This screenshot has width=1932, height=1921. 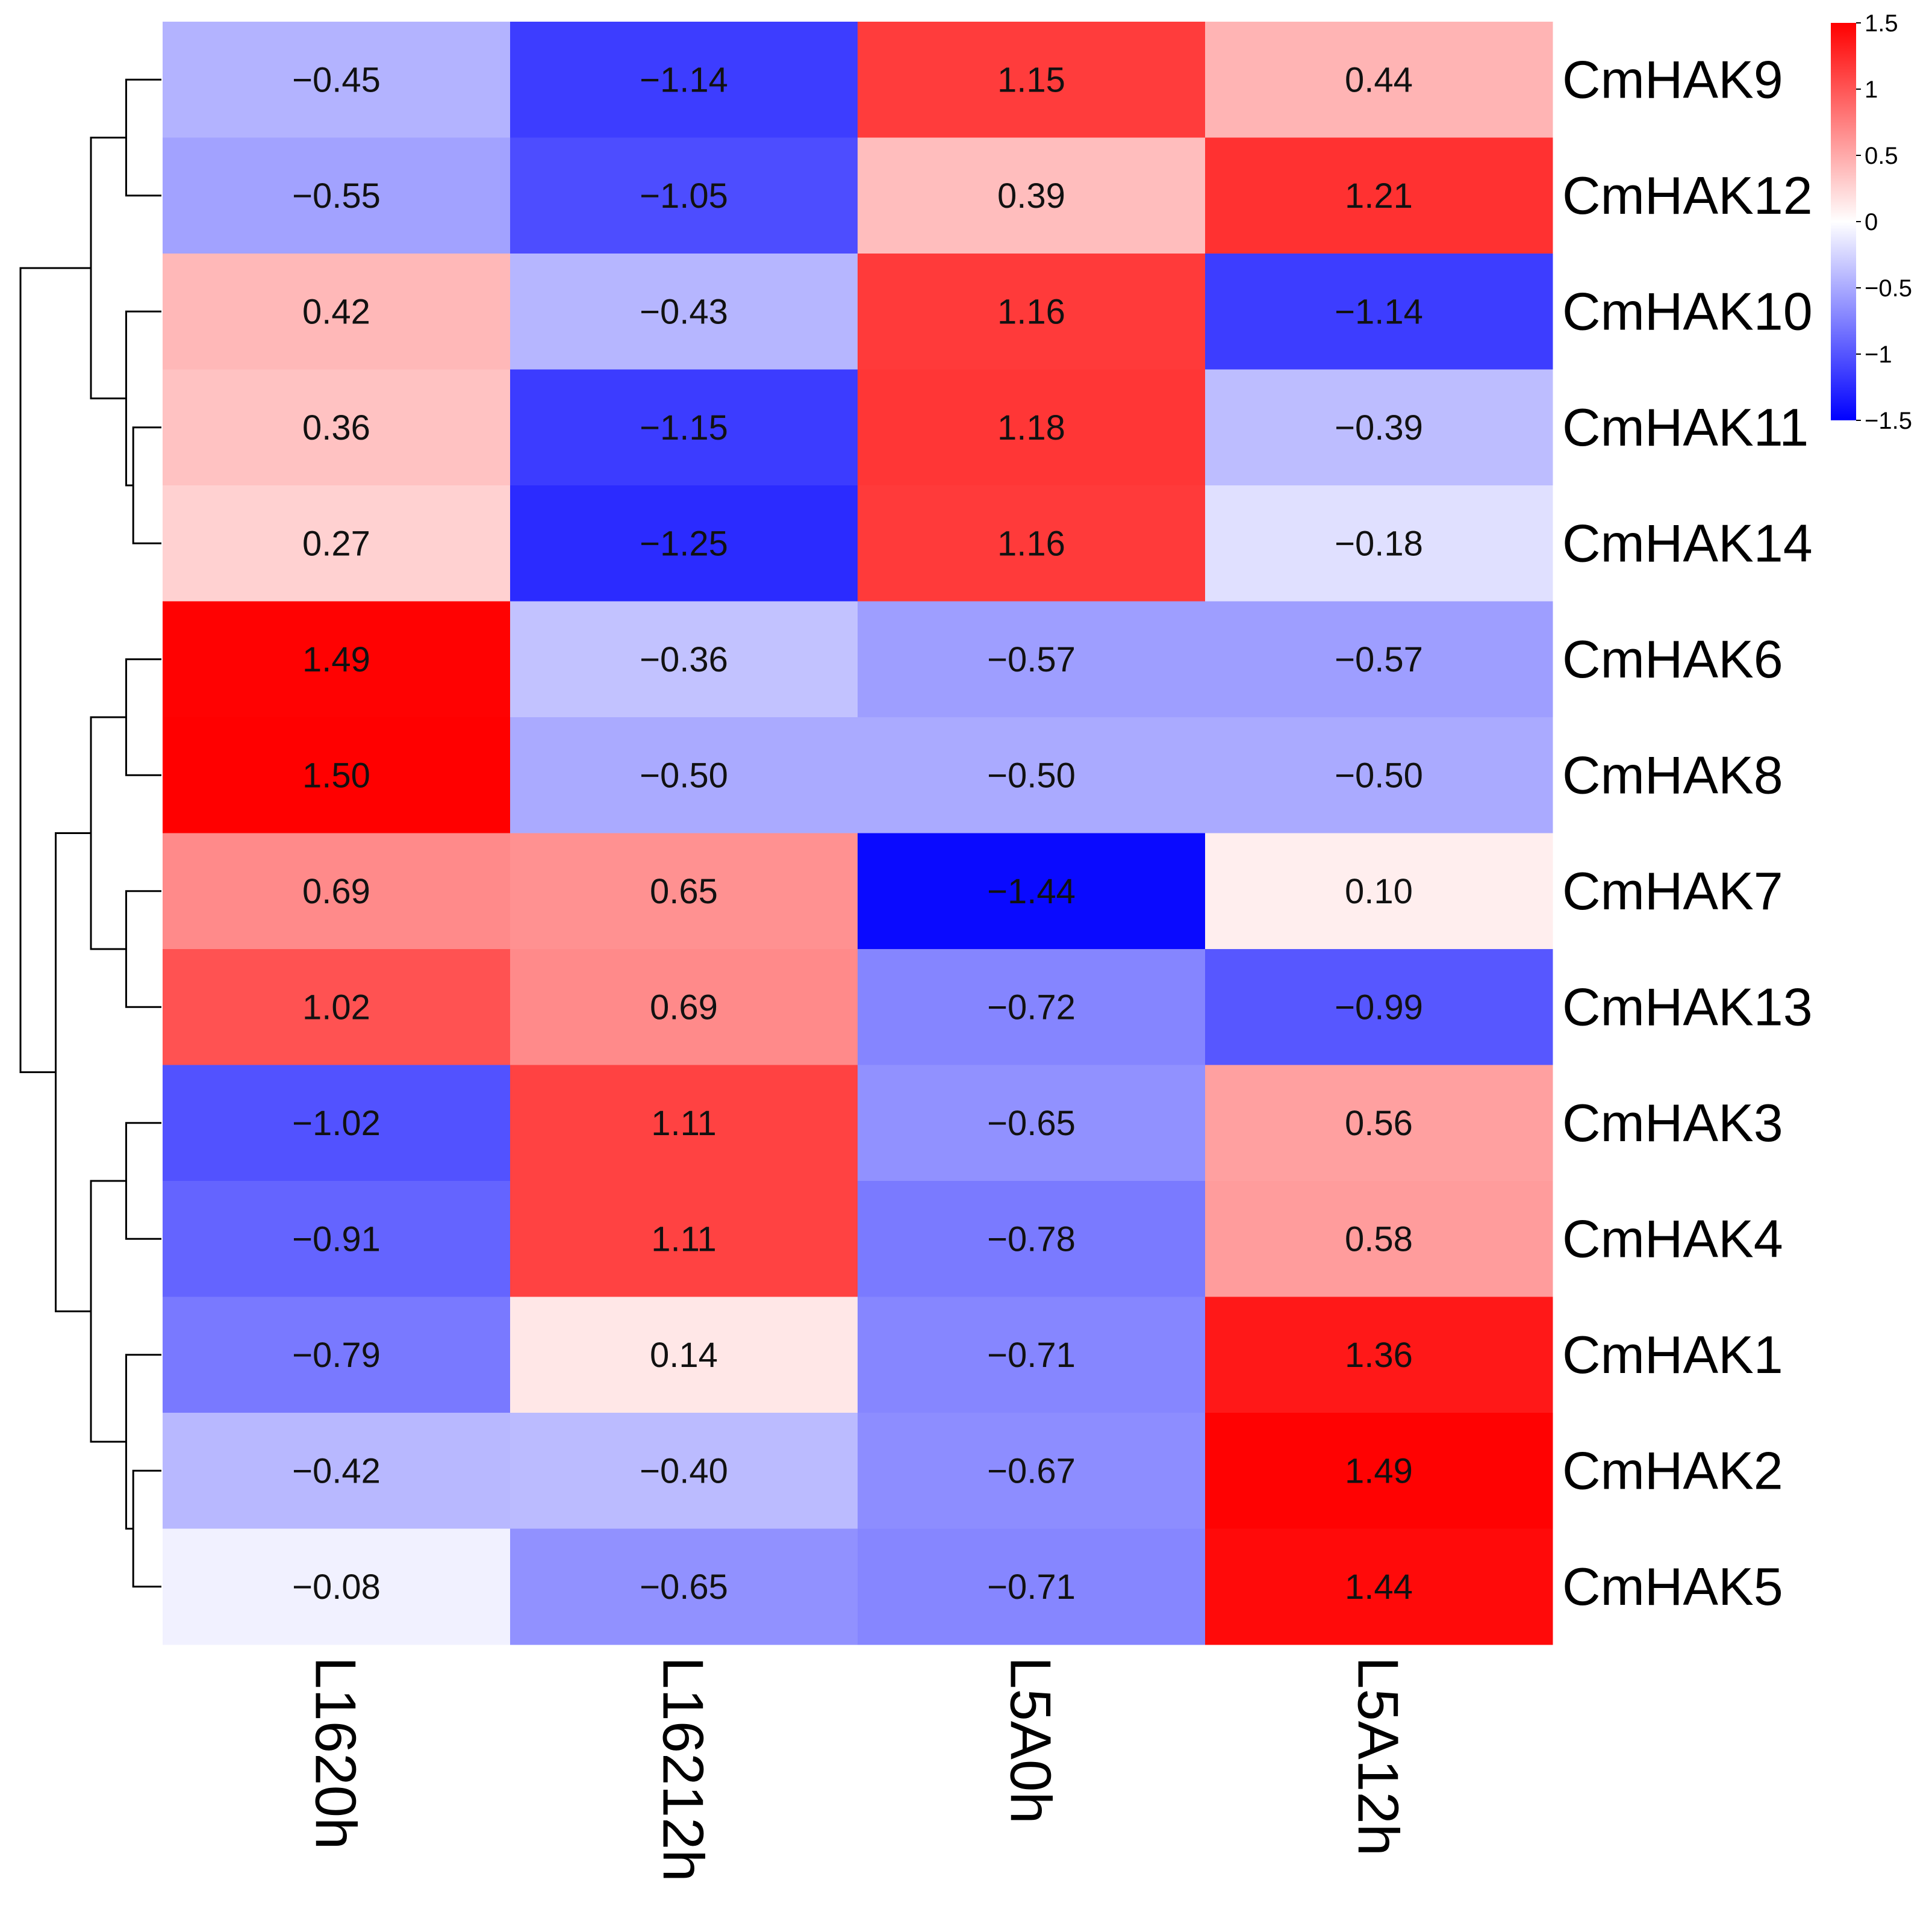 I want to click on cell-value-label: −0.71, so click(x=1031, y=1356).